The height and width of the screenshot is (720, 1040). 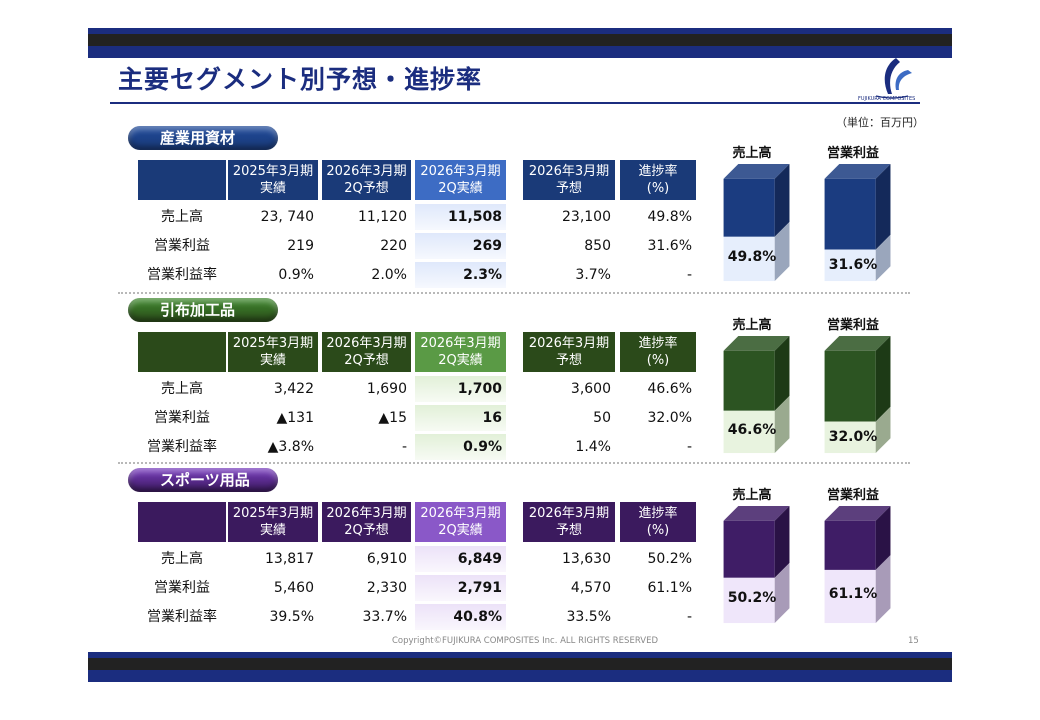 I want to click on table-cell: 11,120, so click(x=382, y=217).